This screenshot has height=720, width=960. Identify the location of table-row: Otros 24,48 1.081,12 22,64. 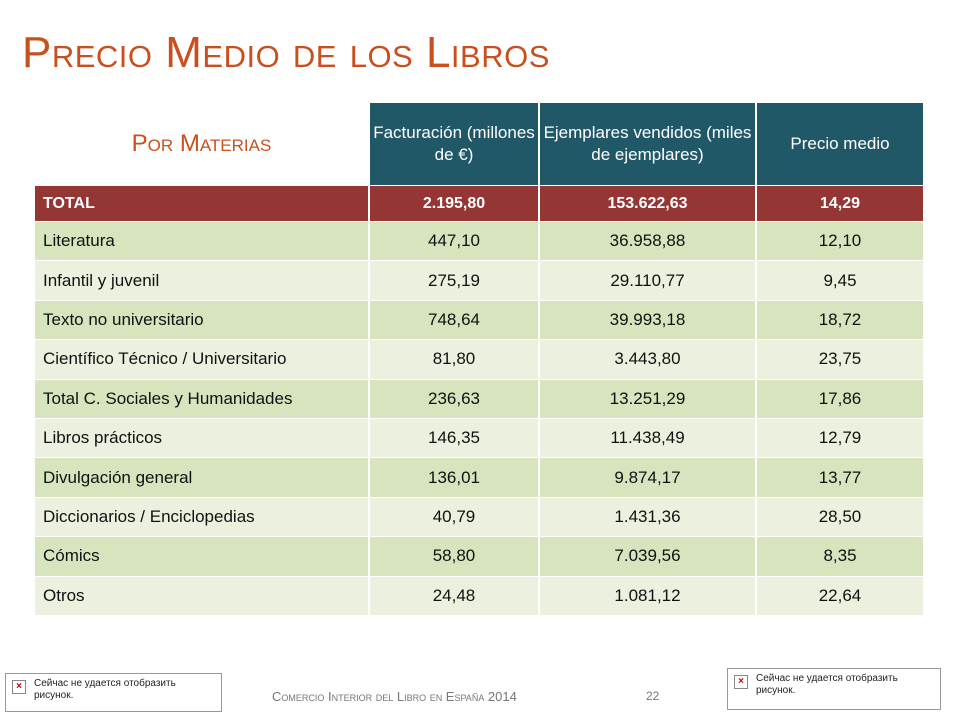
(480, 596).